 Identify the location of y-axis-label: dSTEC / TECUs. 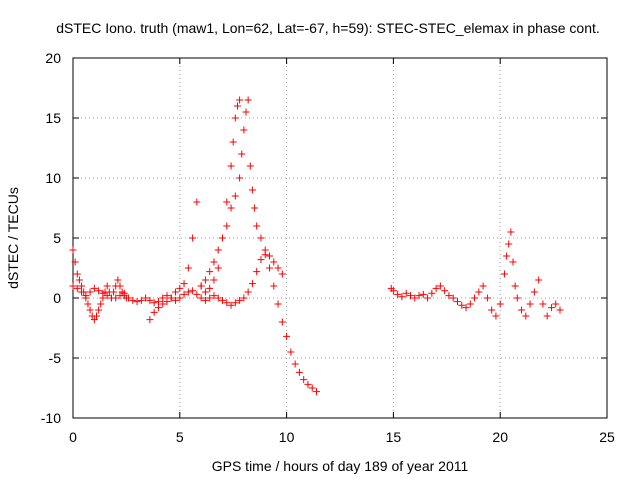
(13, 238).